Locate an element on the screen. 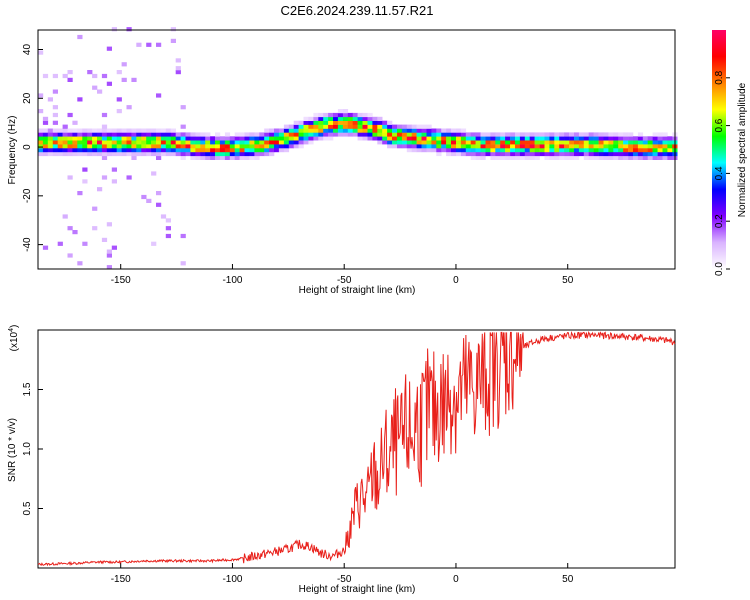  snr-y-ticks: 0.5 1.0 1.5 is located at coordinates (32, 448).